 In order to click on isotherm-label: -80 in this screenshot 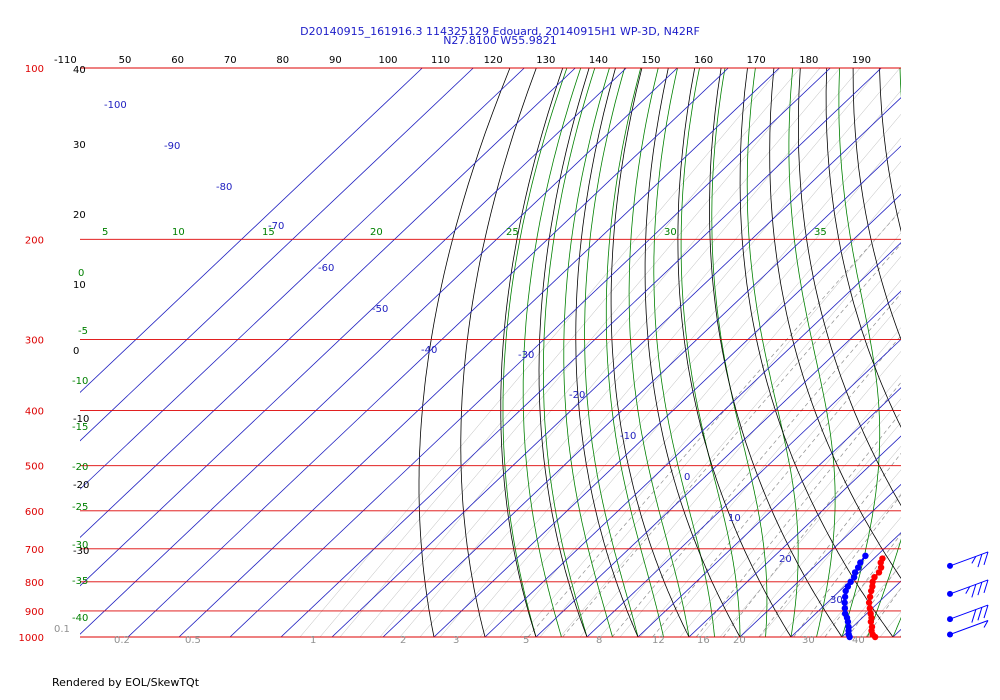, I will do `click(224, 187)`.